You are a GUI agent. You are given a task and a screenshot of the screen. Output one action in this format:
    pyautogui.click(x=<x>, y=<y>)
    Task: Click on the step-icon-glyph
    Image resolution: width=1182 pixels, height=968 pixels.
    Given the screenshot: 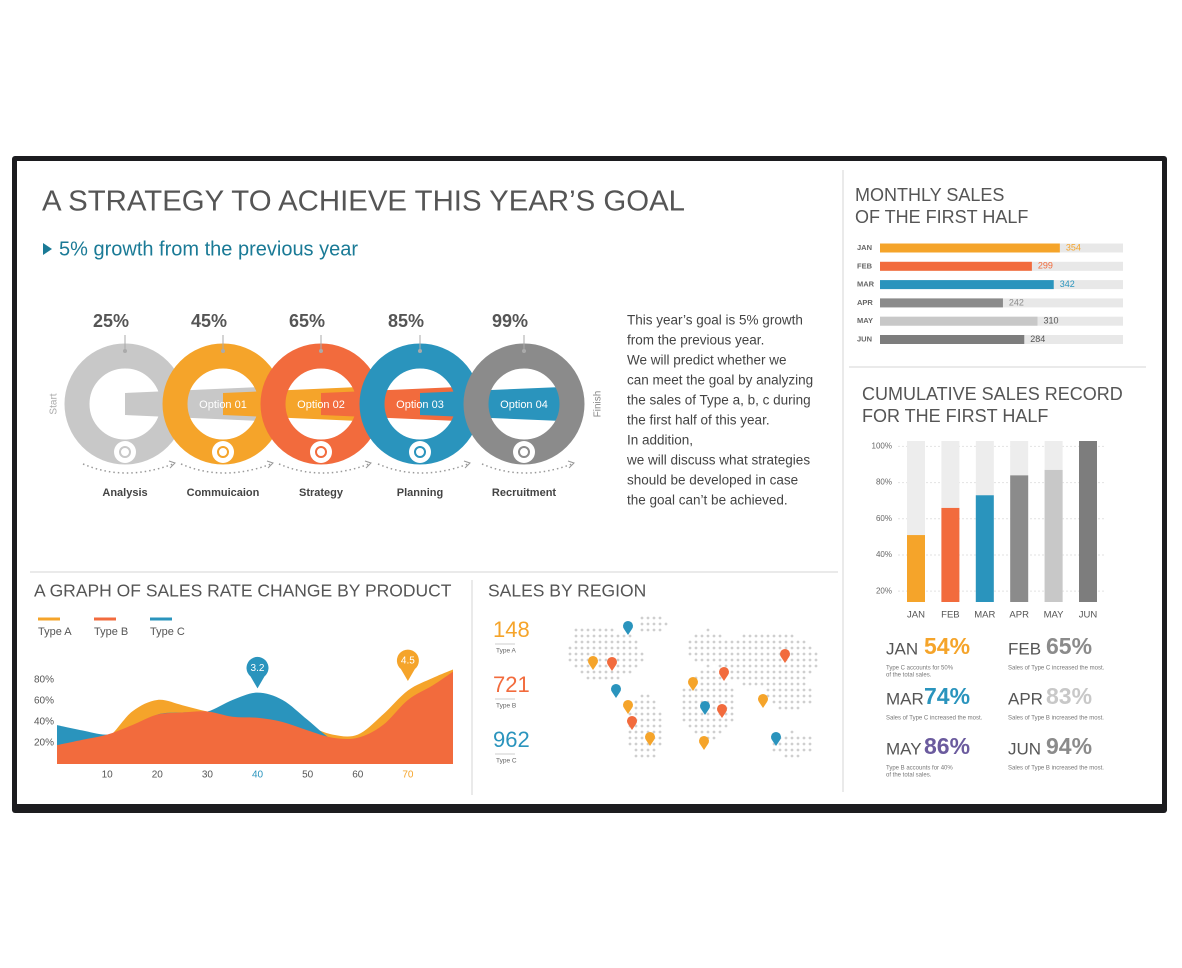 What is the action you would take?
    pyautogui.click(x=321, y=452)
    